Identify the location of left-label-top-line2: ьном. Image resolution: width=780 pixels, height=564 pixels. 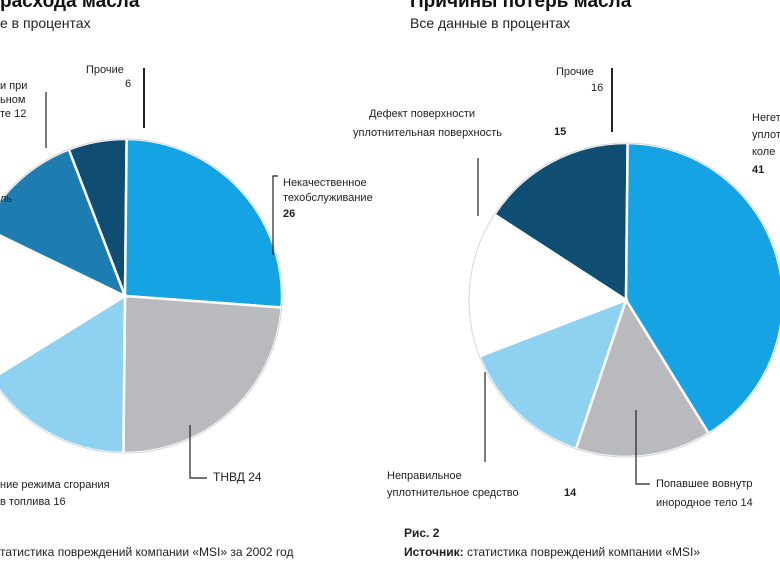
(13, 100).